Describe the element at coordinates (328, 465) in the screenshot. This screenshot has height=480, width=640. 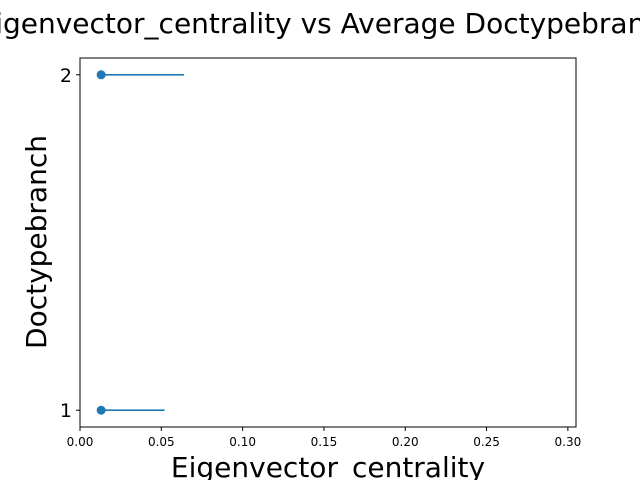
I see `x-axis-label: Eigenvector_centrality` at that location.